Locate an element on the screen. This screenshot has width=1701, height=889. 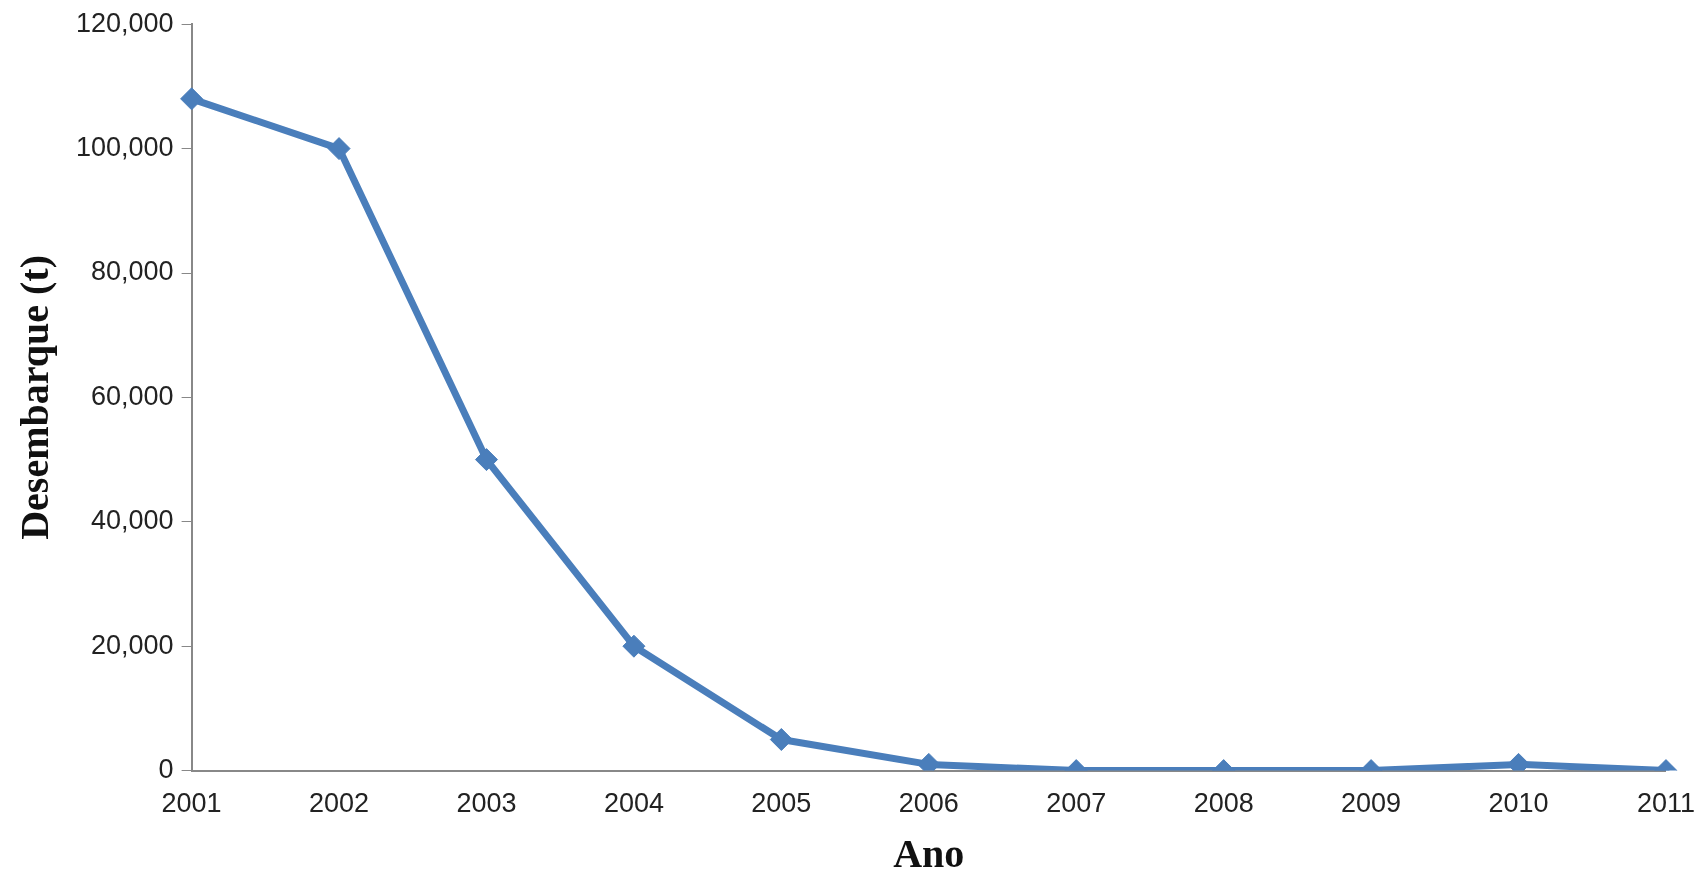
y-axis-title: Desembarque (t) is located at coordinates (35, 397).